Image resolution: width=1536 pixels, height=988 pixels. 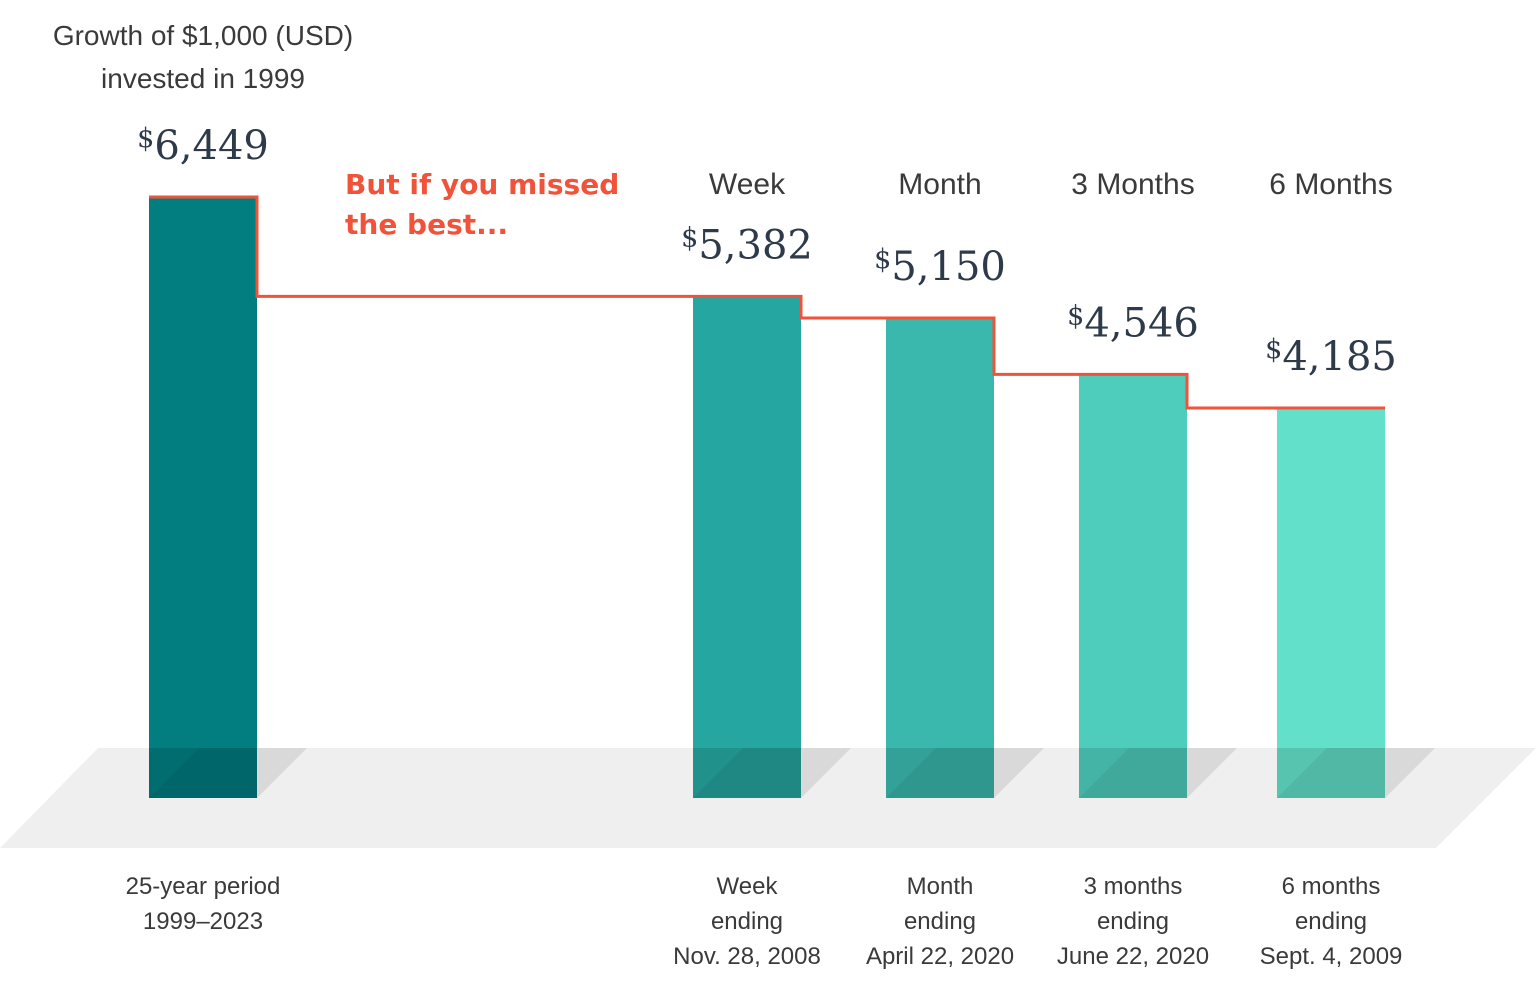 What do you see at coordinates (1133, 921) in the screenshot?
I see `category-label-3-months-line-2: ending` at bounding box center [1133, 921].